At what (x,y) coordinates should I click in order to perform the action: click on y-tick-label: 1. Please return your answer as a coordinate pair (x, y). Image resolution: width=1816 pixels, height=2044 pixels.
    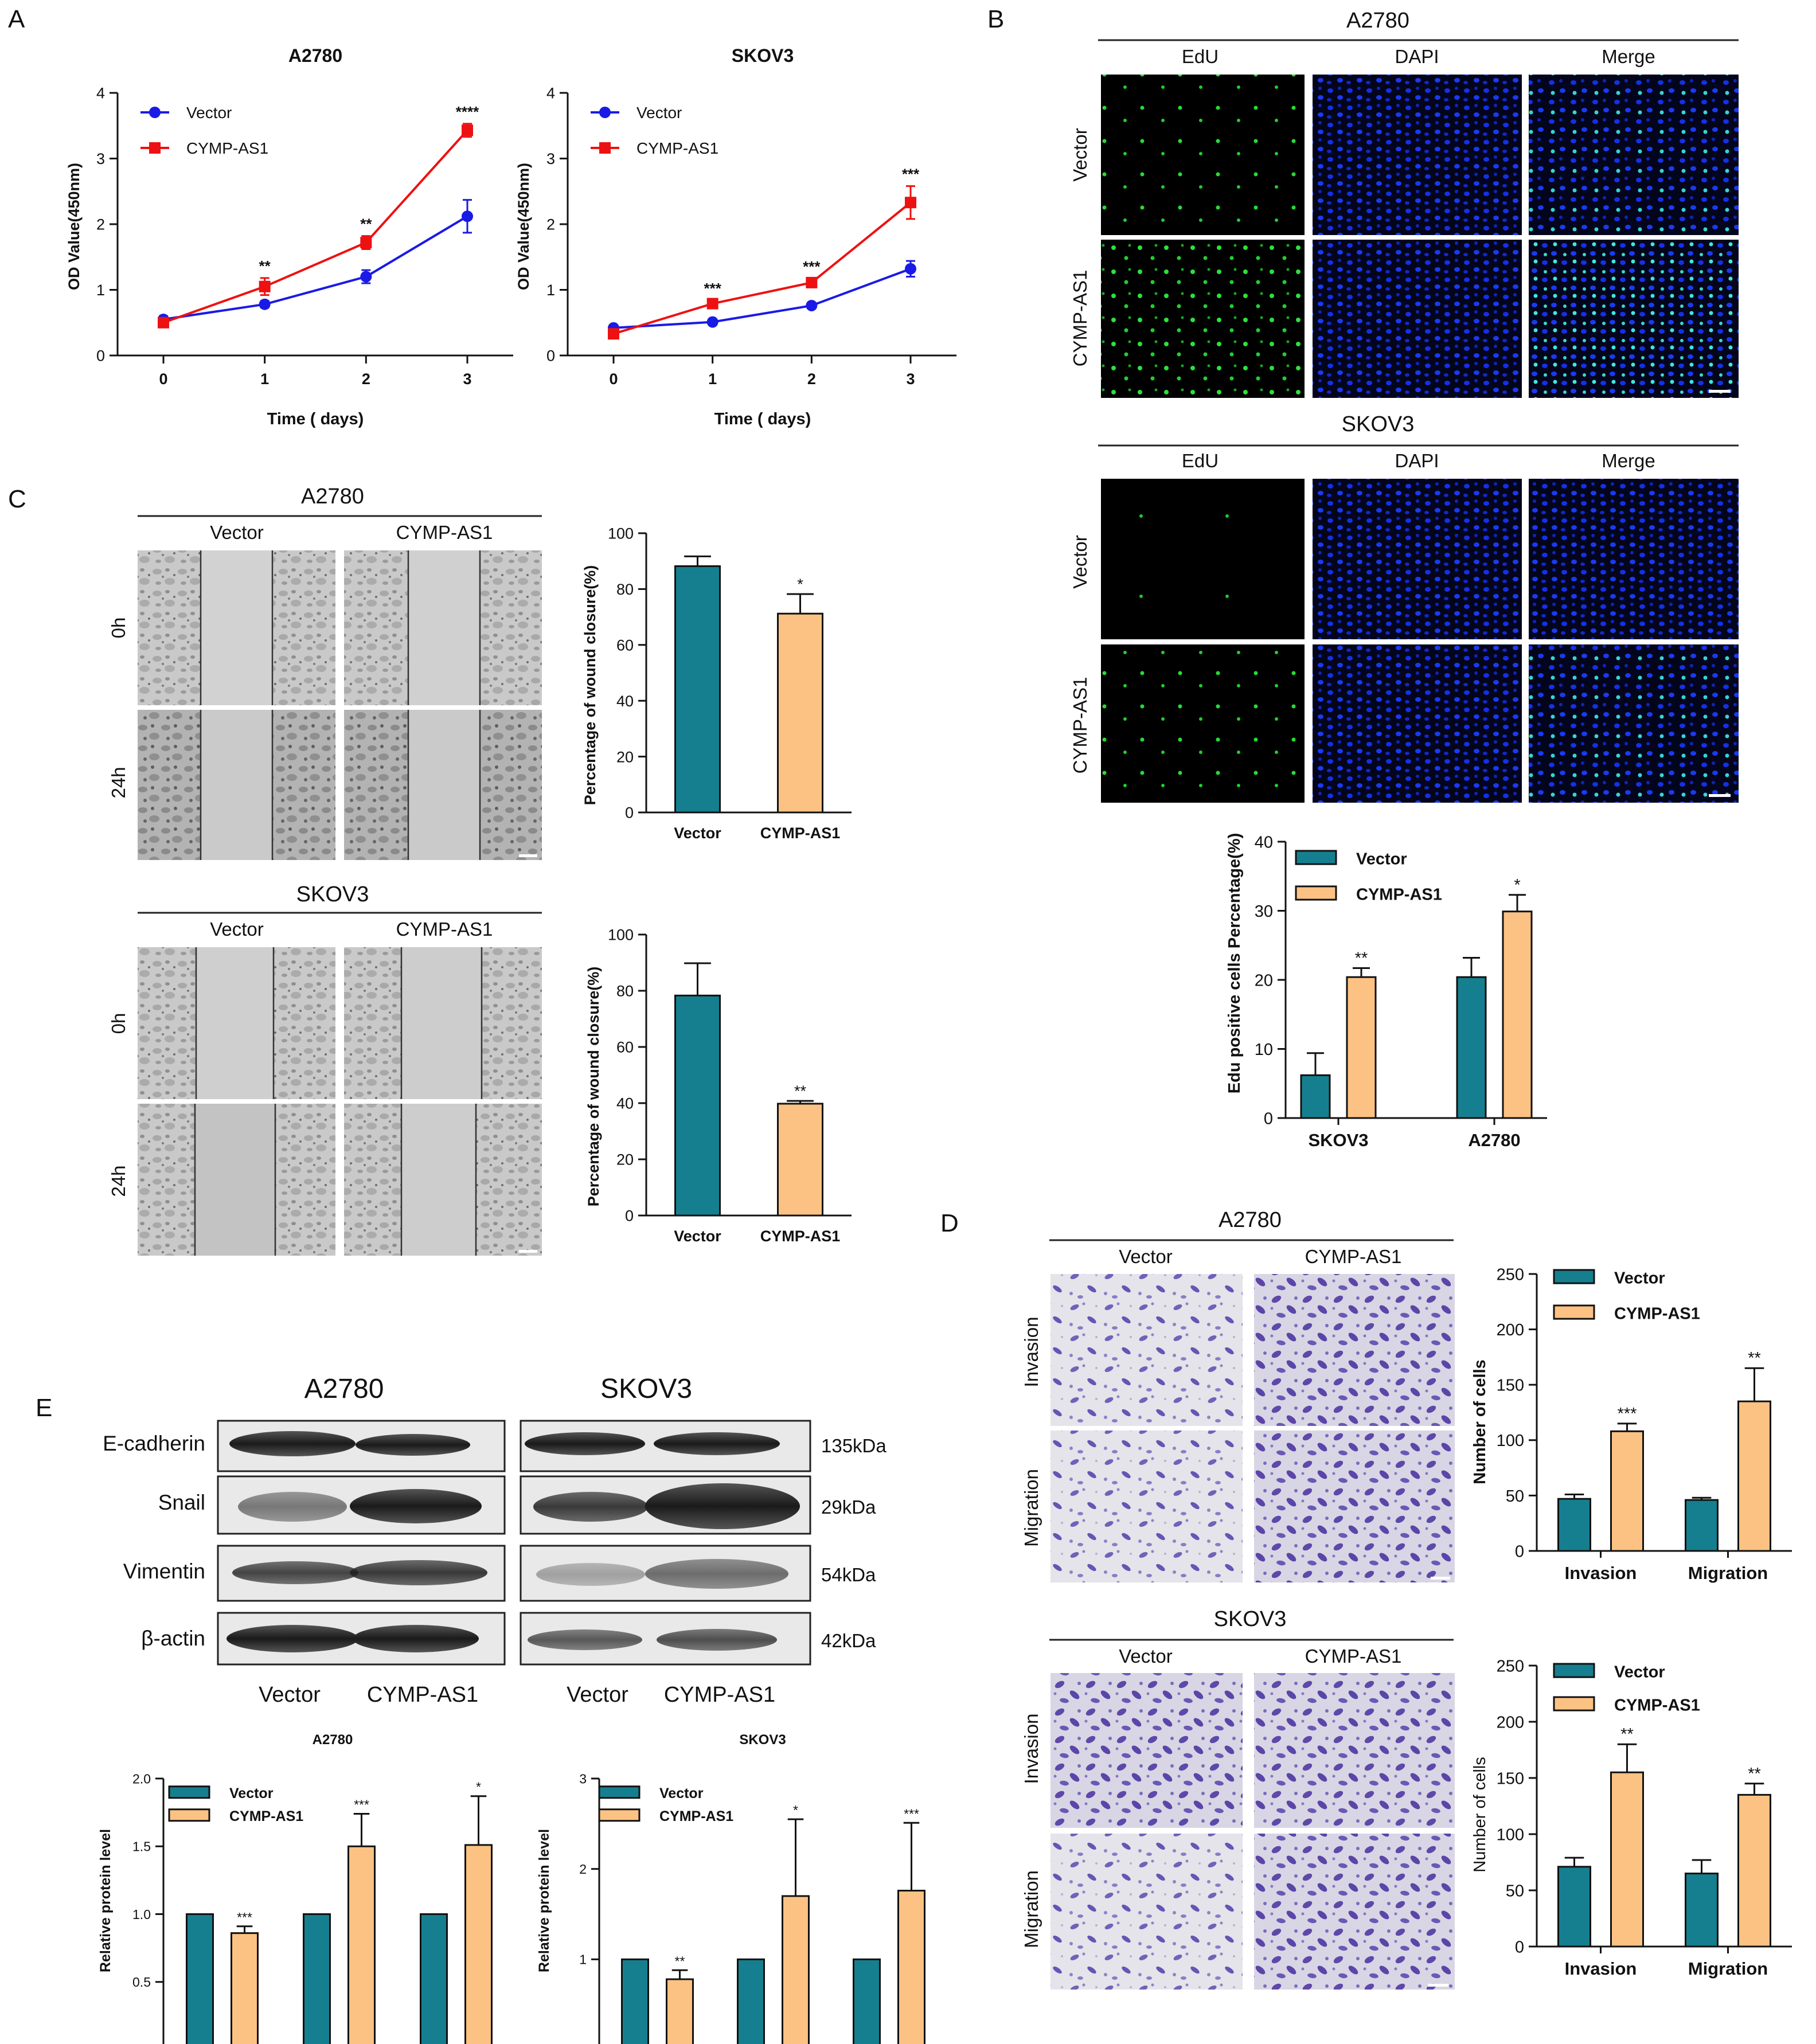
    Looking at the image, I should click on (100, 290).